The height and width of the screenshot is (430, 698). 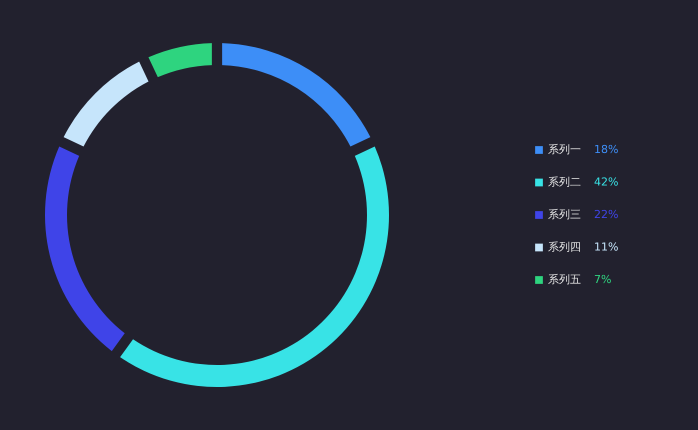 I want to click on legend-label: 系列三, so click(x=564, y=214).